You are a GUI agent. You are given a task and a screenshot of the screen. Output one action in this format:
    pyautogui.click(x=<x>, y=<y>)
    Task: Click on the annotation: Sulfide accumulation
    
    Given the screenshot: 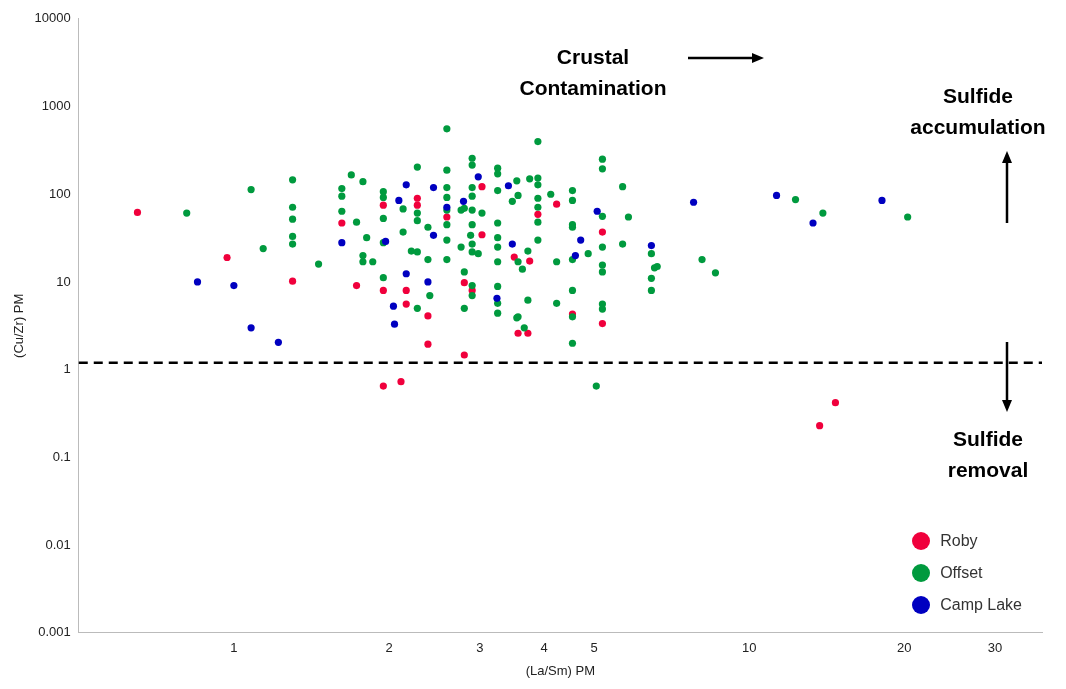 What is the action you would take?
    pyautogui.click(x=978, y=111)
    